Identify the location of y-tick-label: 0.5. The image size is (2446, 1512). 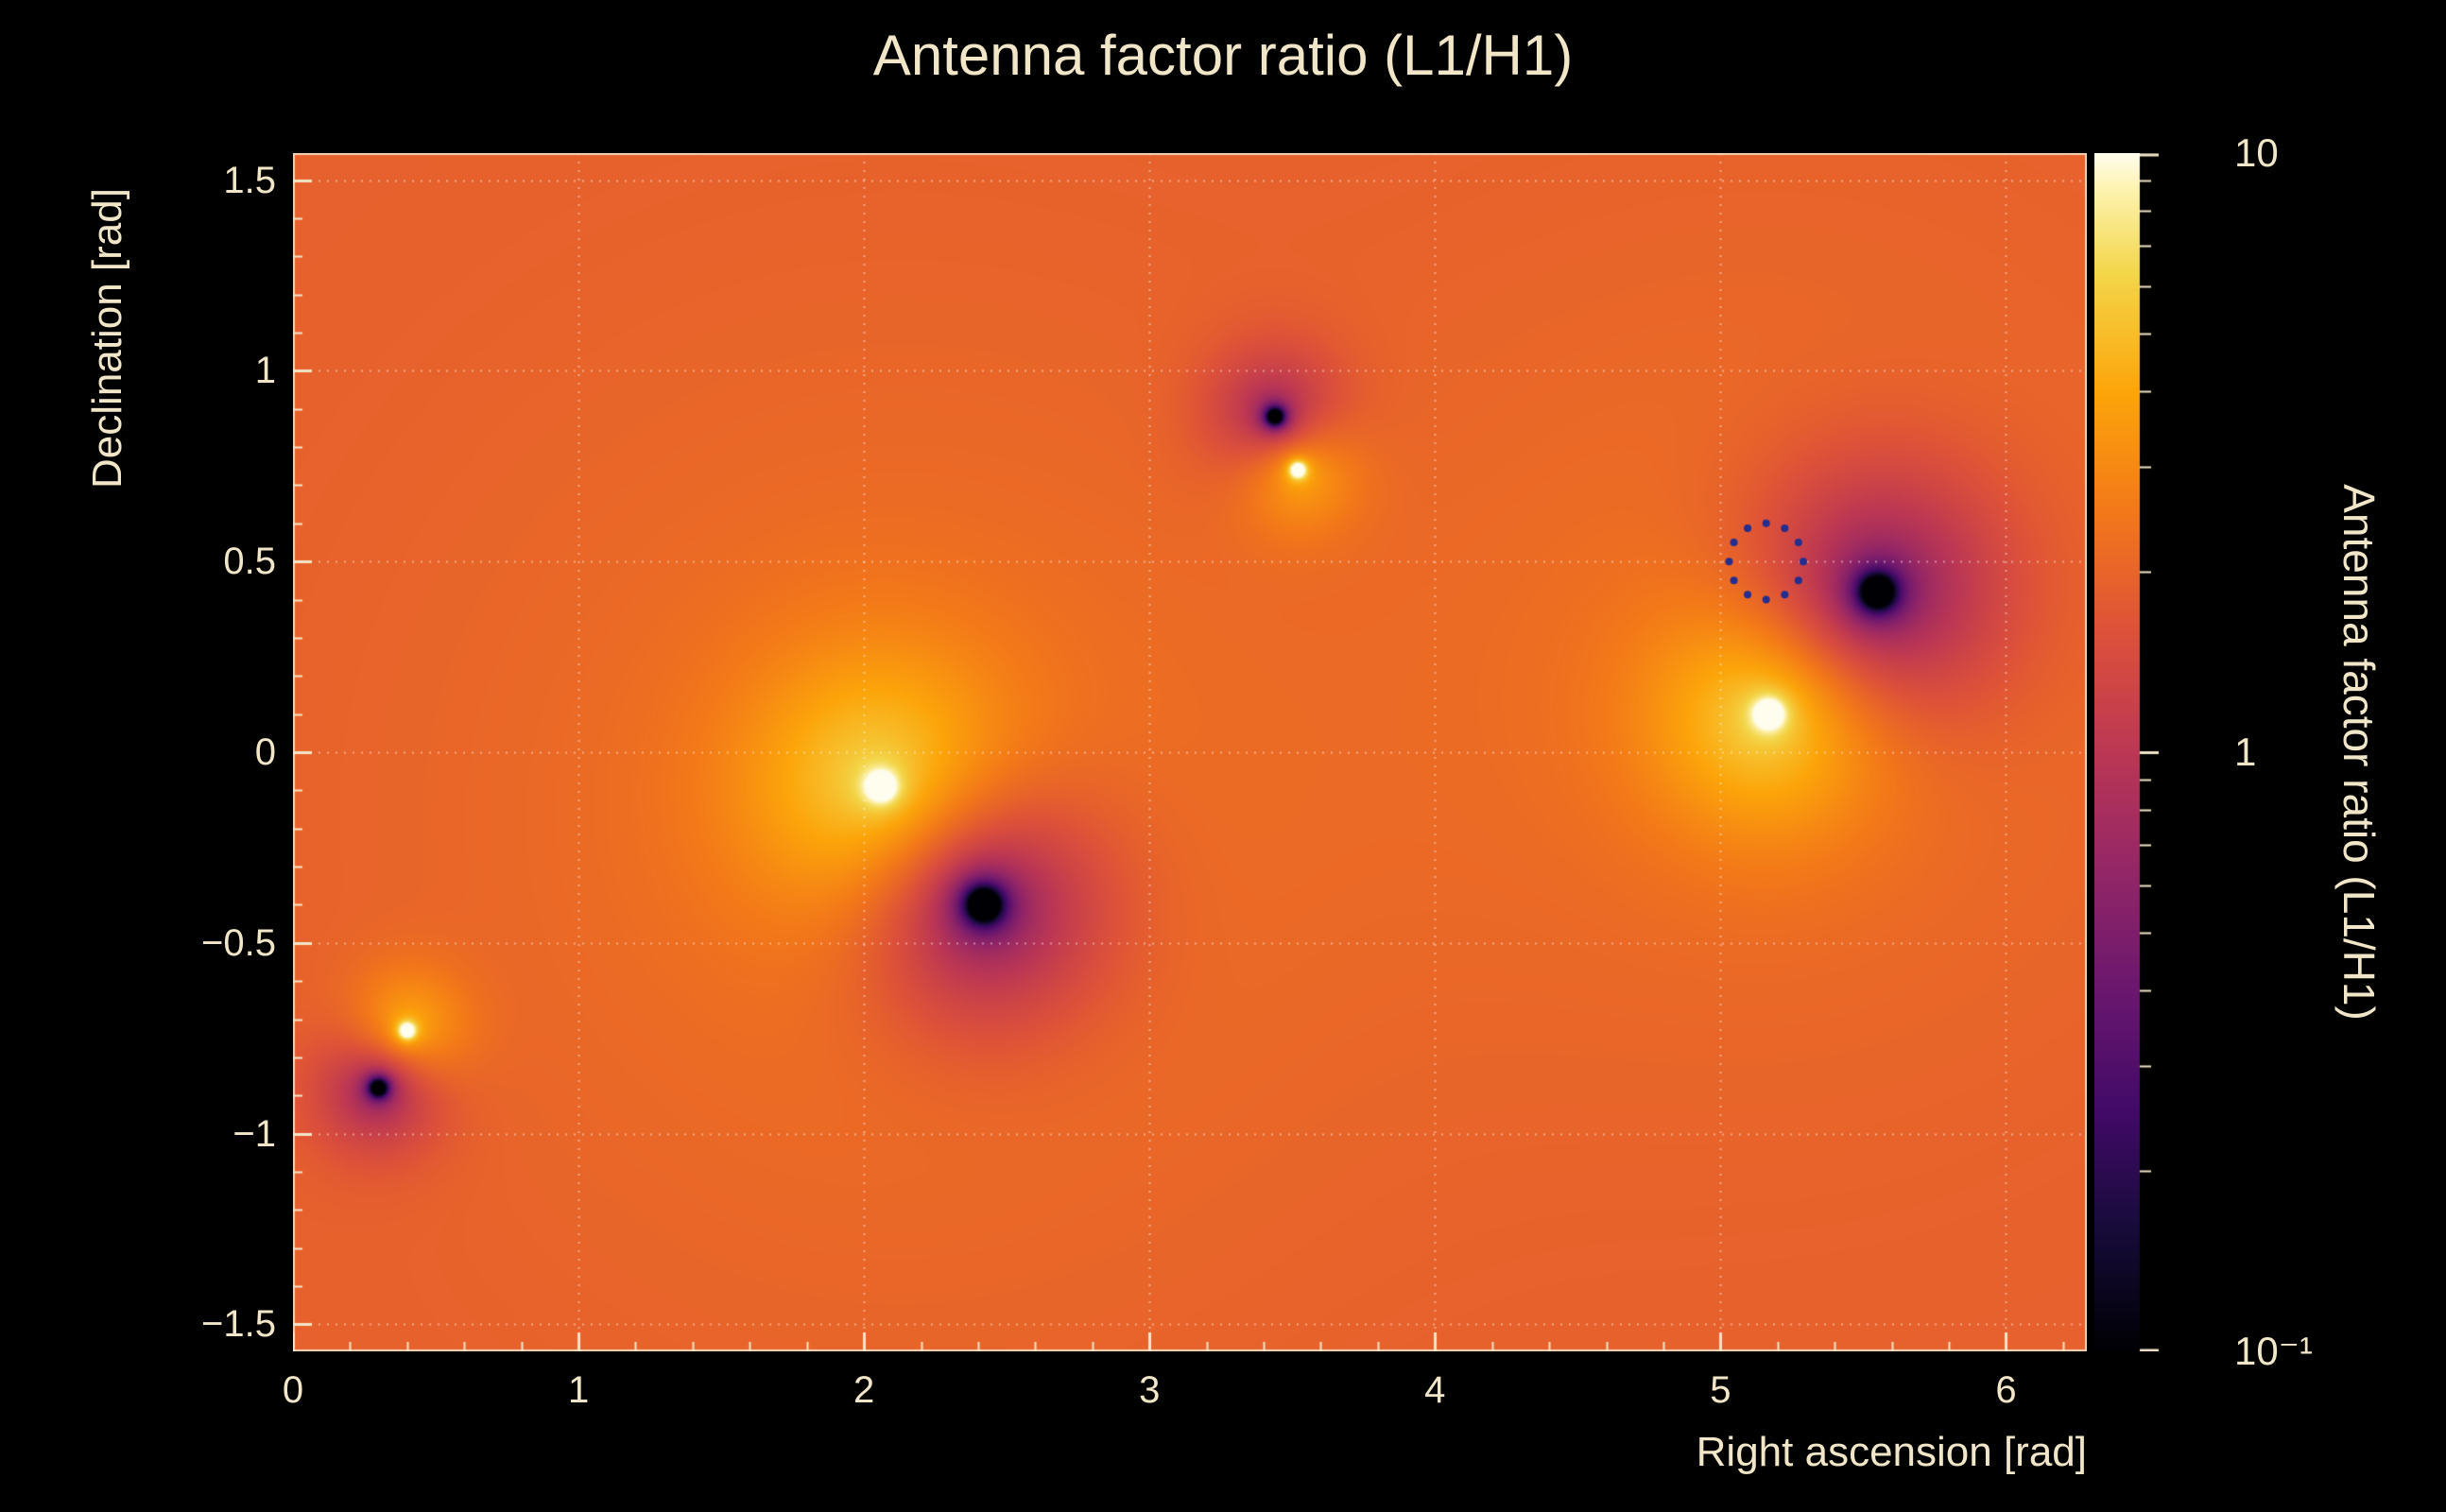
(249, 562).